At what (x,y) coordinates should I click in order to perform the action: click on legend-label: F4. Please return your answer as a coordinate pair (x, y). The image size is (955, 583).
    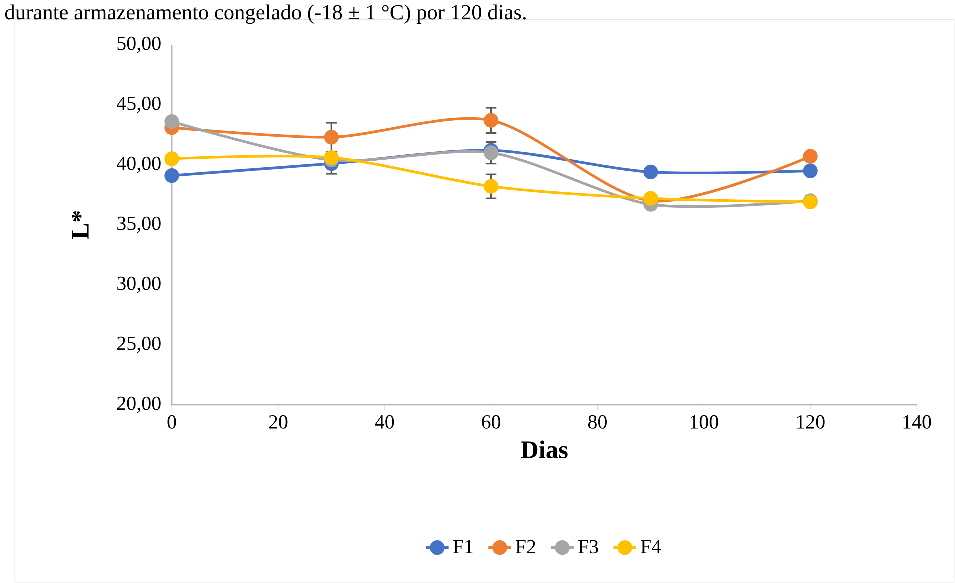
    Looking at the image, I should click on (651, 547).